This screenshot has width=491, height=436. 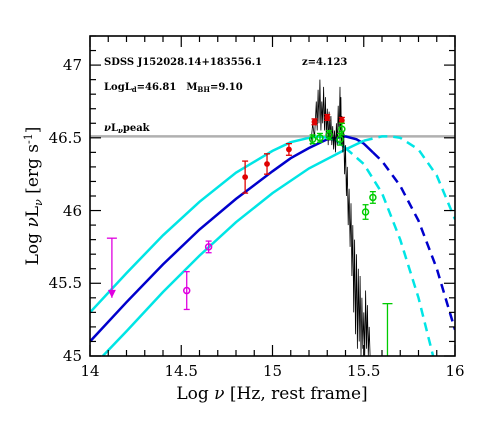 What do you see at coordinates (33, 196) in the screenshot?
I see `y-axis-label: Log νLν [erg s-1]` at bounding box center [33, 196].